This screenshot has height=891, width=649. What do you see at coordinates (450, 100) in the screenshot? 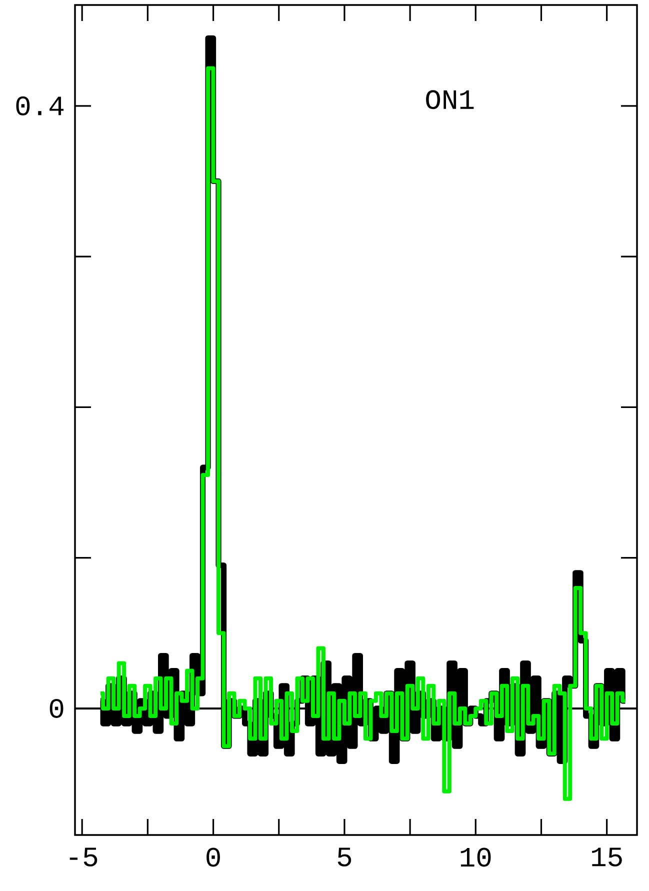
I see `annotation: ON1` at bounding box center [450, 100].